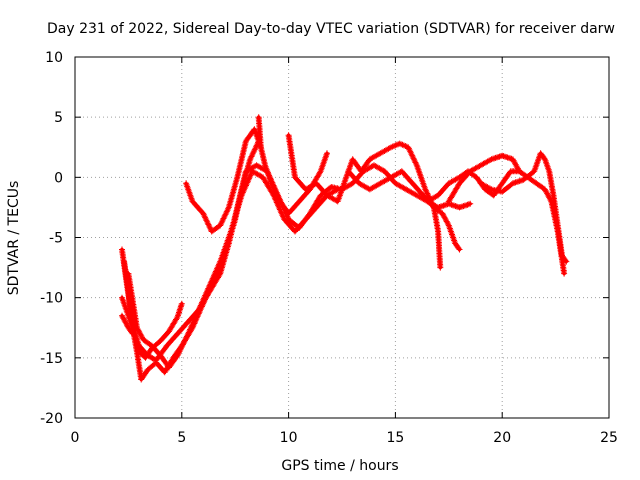 The image size is (640, 480). I want to click on y-tick-label: -5, so click(56, 239).